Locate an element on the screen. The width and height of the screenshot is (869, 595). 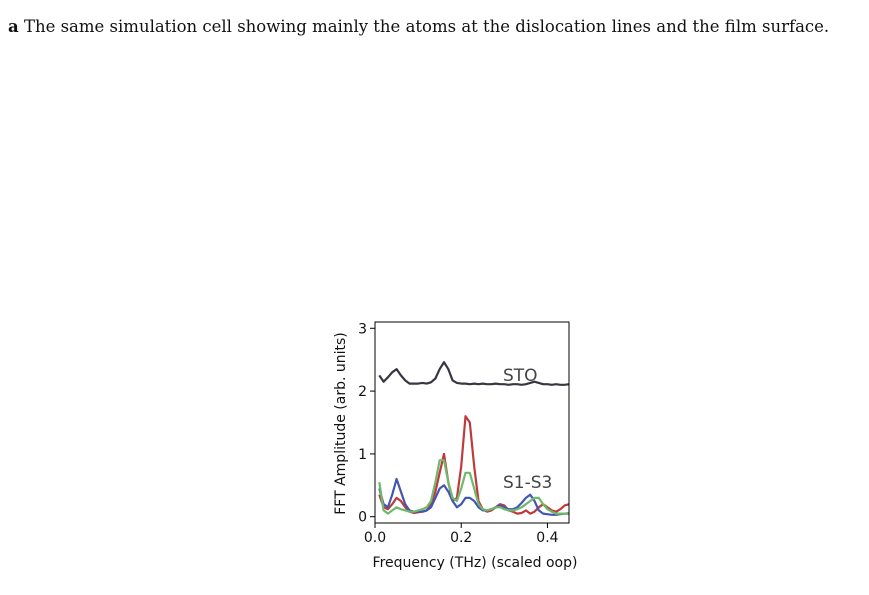
x-axis-label: Frequency (THz) (scaled oop) is located at coordinates (475, 563).